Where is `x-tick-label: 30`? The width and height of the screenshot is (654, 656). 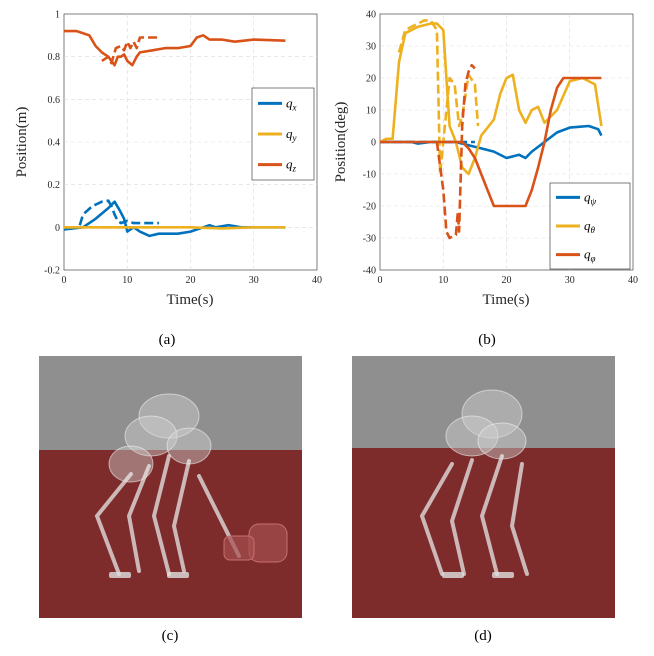 x-tick-label: 30 is located at coordinates (254, 280).